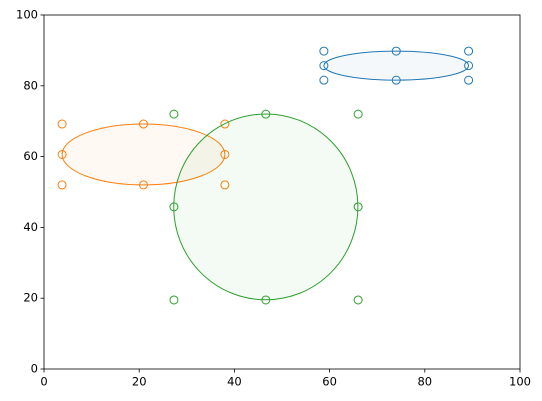 The height and width of the screenshot is (401, 542). I want to click on y-tick-label: 100, so click(27, 15).